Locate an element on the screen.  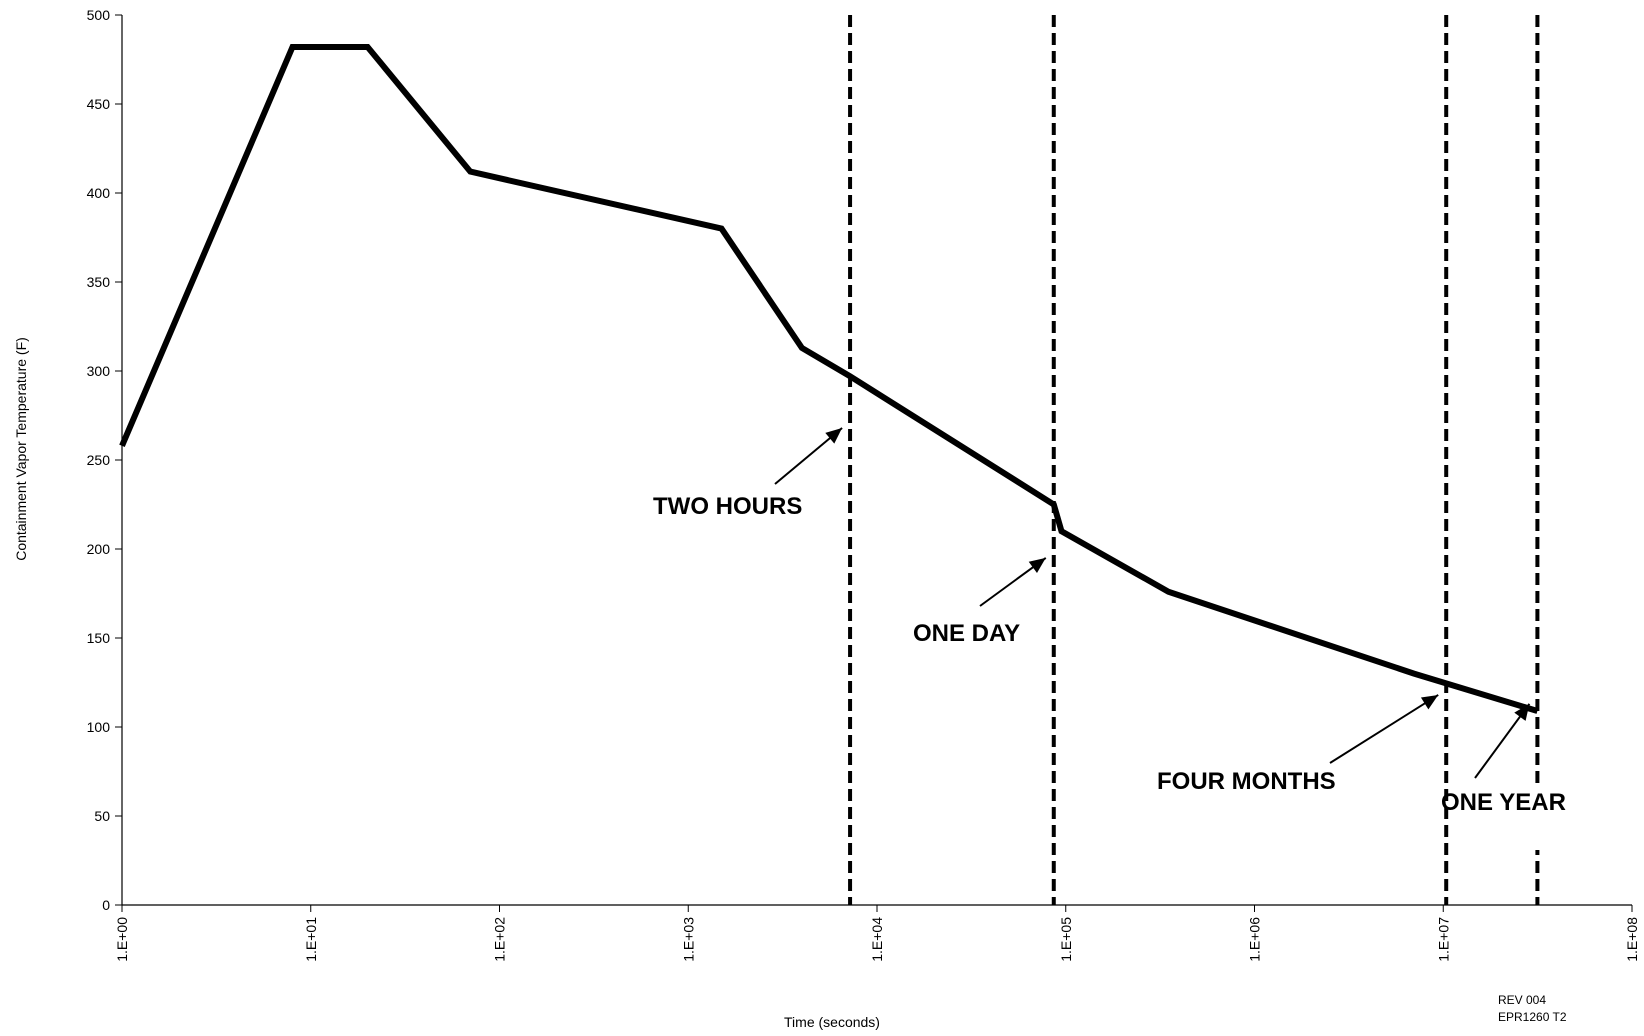
document-id-label: EPR1260 T2 is located at coordinates (1532, 1017).